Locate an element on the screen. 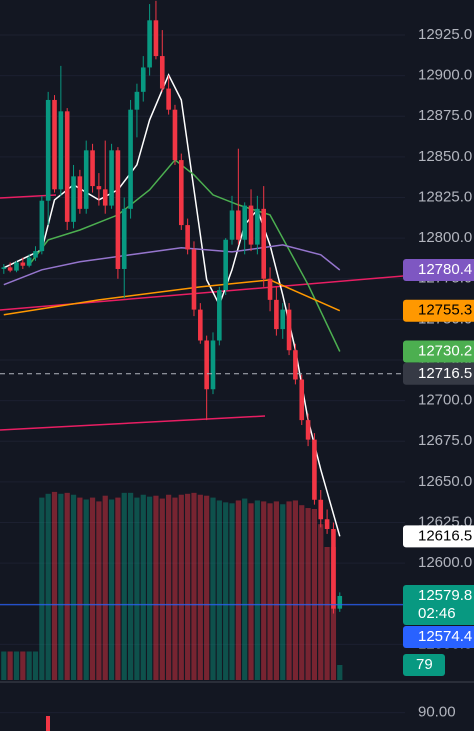  volume-label-box is located at coordinates (424, 664).